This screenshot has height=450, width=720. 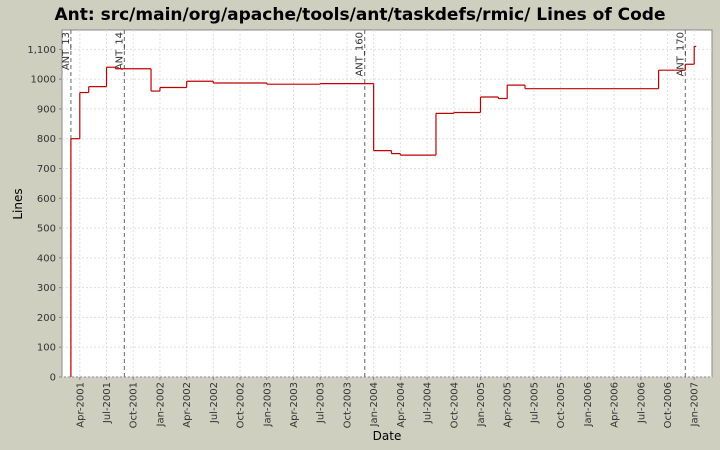 I want to click on x-tick-label: Jan-2005, so click(x=481, y=404).